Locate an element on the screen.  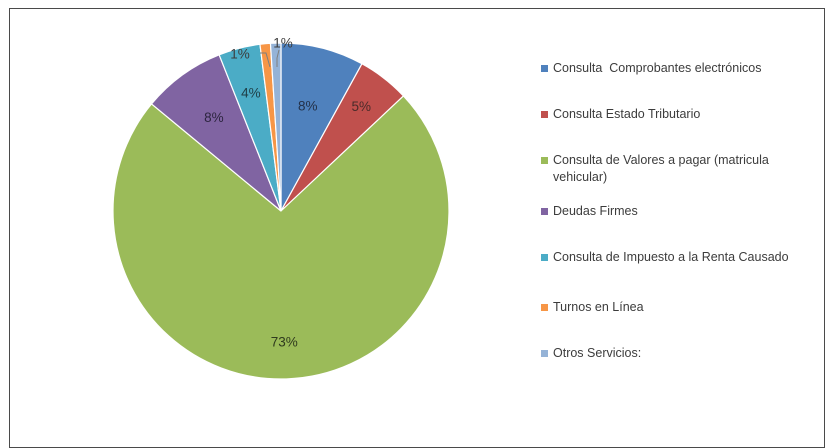
data-label: 5% is located at coordinates (362, 106).